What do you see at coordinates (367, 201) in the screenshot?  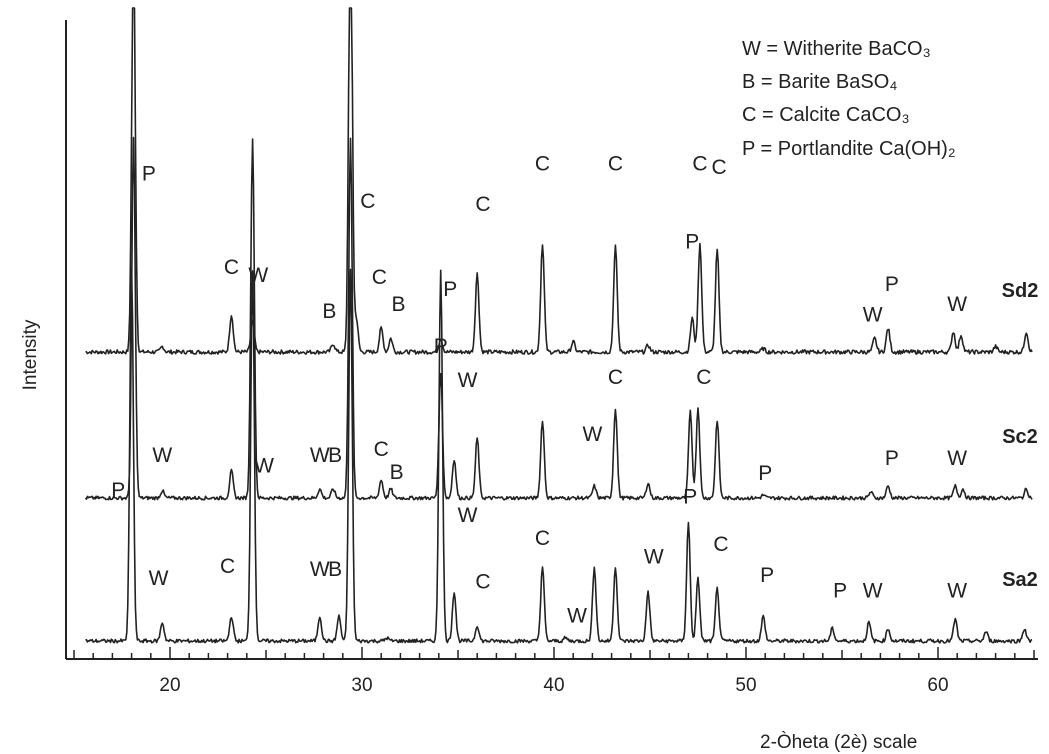 I see `peak-label-Sd2-4: C` at bounding box center [367, 201].